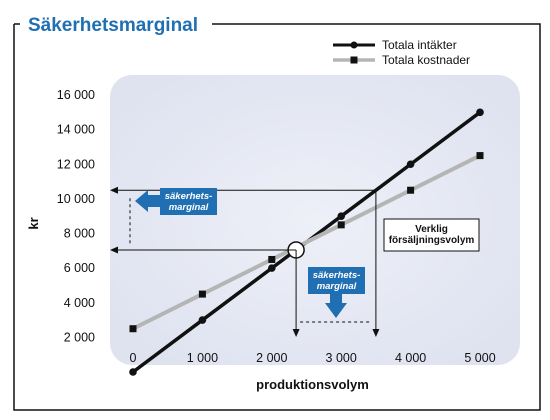 Image resolution: width=550 pixels, height=420 pixels. Describe the element at coordinates (79, 337) in the screenshot. I see `y-tick-label: 2 000` at that location.